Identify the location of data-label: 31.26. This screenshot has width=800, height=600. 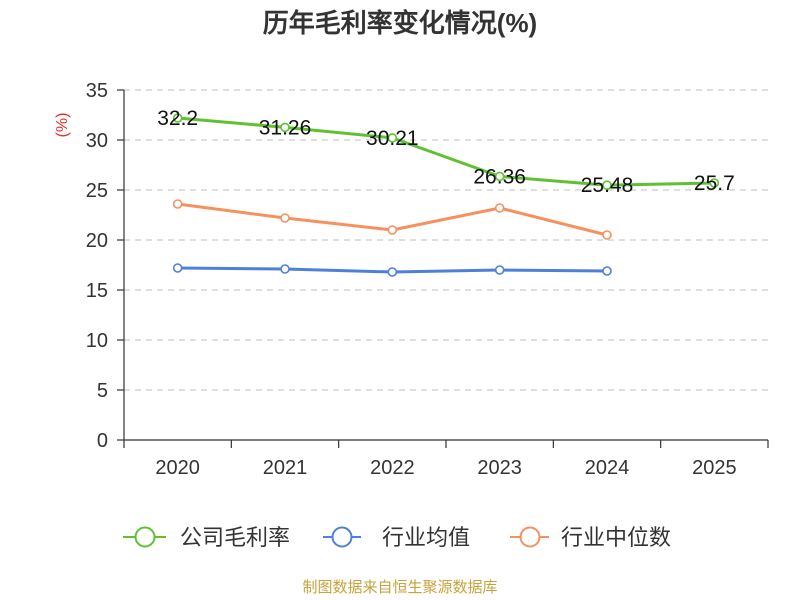
(285, 127).